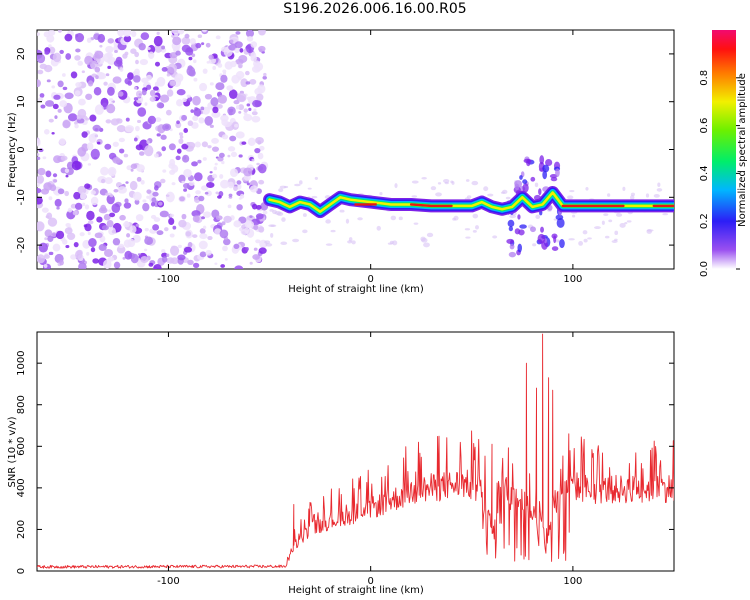  Describe the element at coordinates (356, 590) in the screenshot. I see `snr-xlabel: Height of straight line (km)` at that location.